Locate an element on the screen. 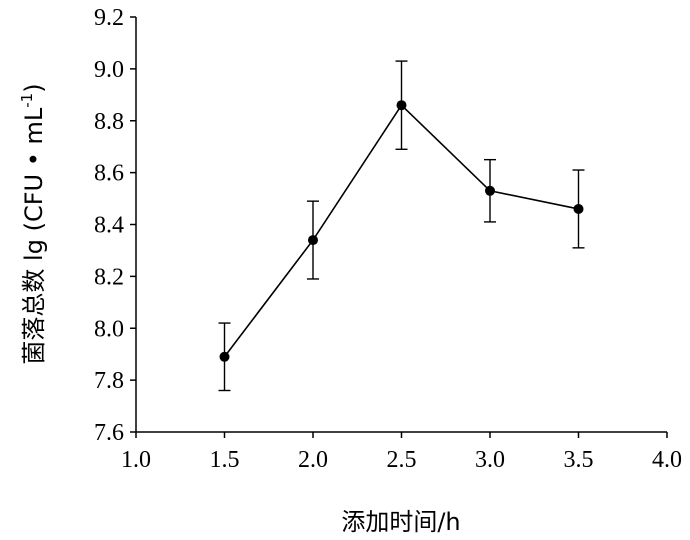 The image size is (690, 540). y-axis-title-close: ) is located at coordinates (34, 87).